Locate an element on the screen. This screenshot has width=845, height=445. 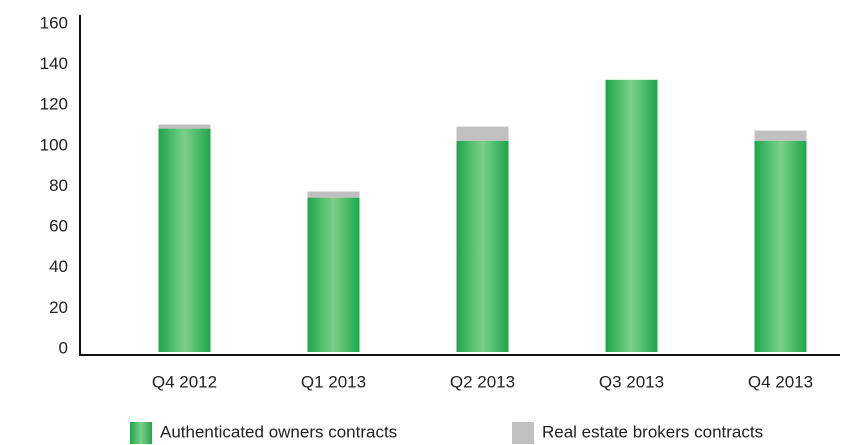
x-tick-label: Q4 2012 is located at coordinates (184, 381).